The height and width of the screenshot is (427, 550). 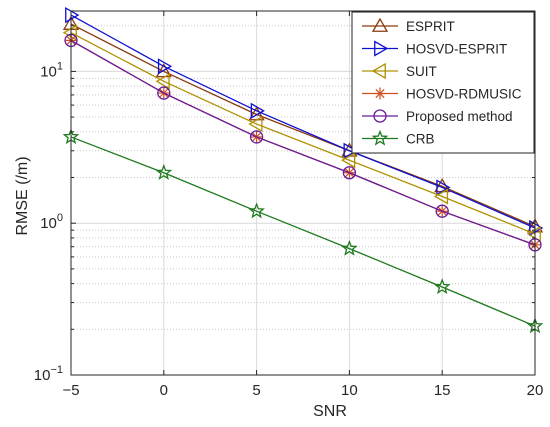 What do you see at coordinates (442, 390) in the screenshot?
I see `x-tick-label: 15` at bounding box center [442, 390].